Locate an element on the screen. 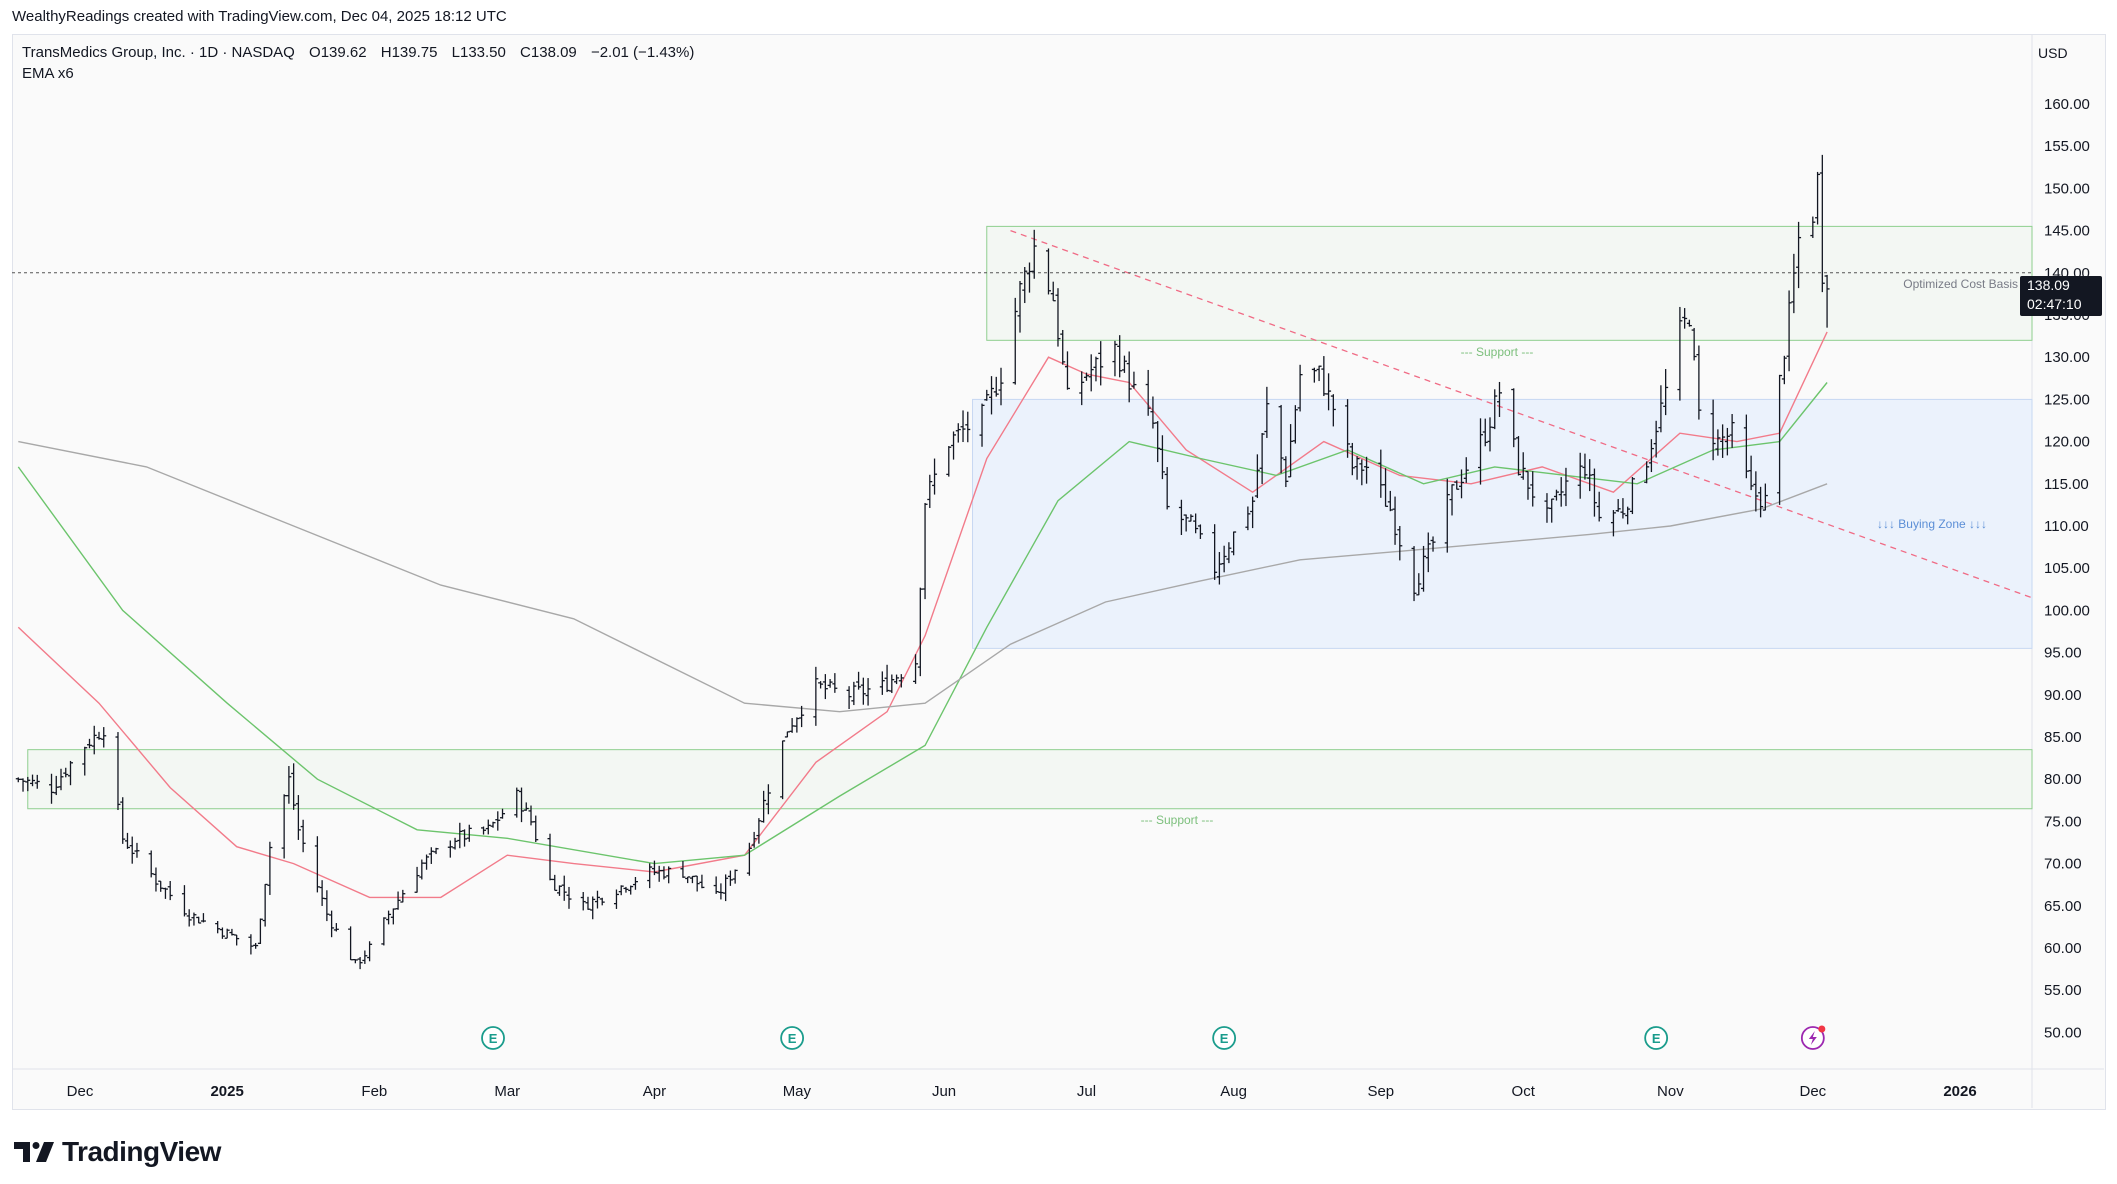  y-tick-2: 150.00 is located at coordinates (2067, 188).